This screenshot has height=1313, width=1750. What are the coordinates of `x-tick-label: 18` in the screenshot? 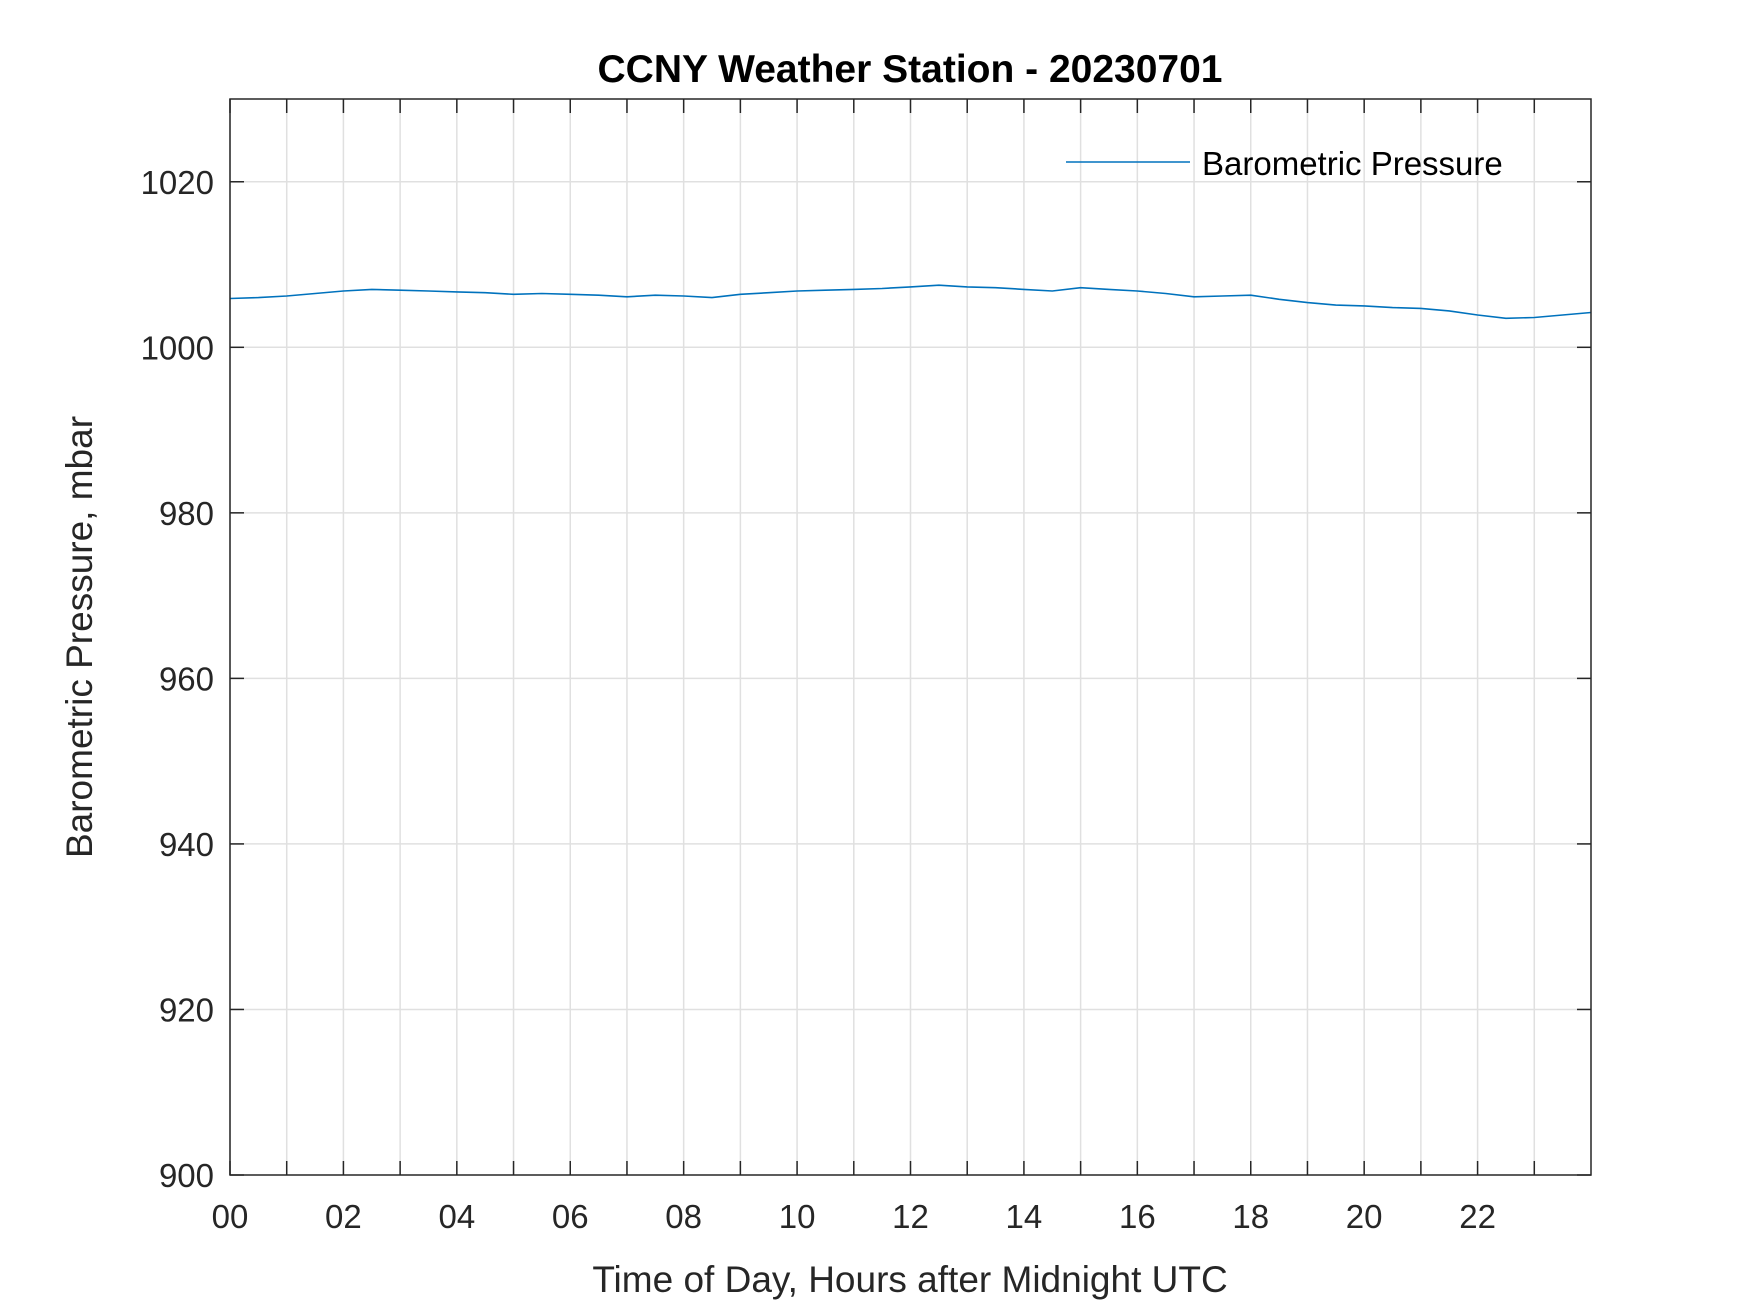 It's located at (1250, 1216).